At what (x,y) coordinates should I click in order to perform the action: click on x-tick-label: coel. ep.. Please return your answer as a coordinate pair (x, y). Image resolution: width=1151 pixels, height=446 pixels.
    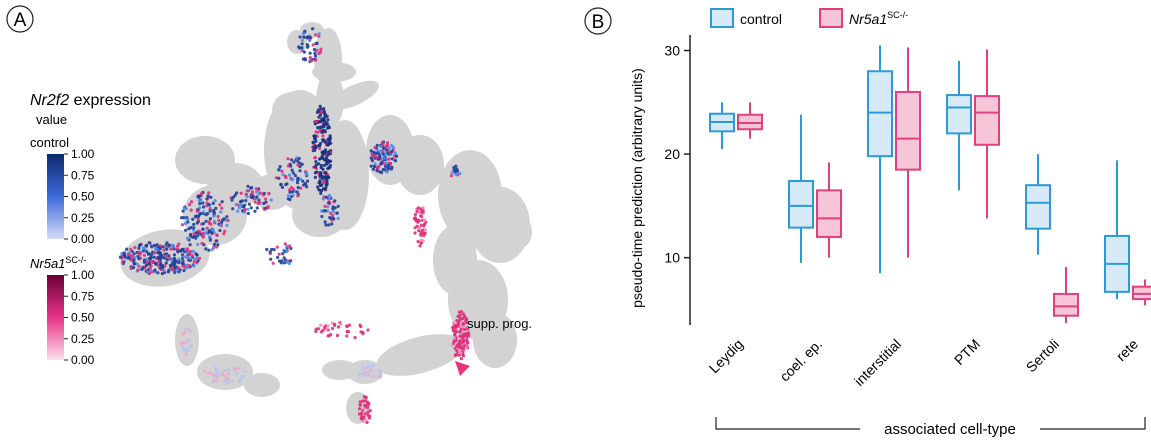
    Looking at the image, I should click on (800, 360).